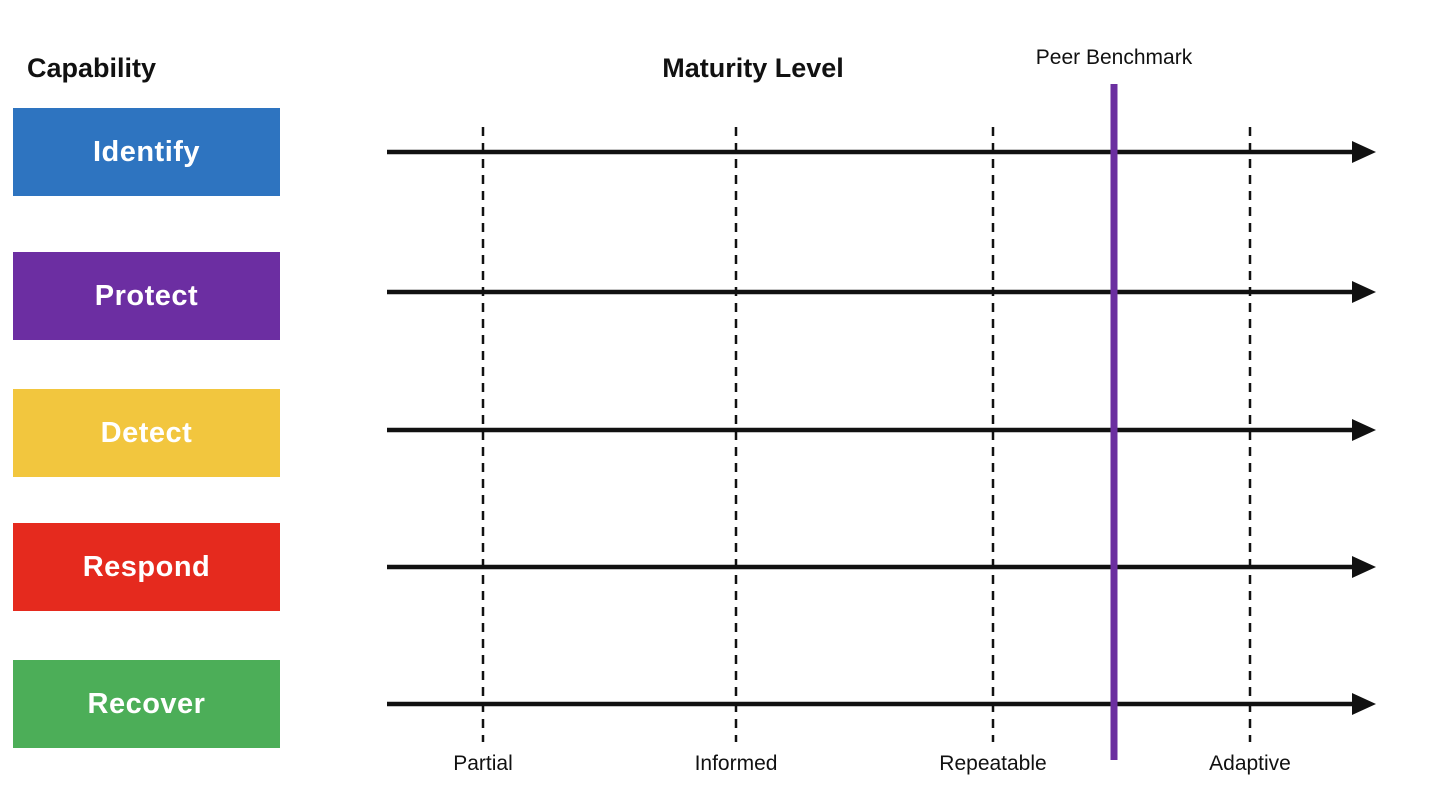 The image size is (1456, 800). Describe the element at coordinates (881, 152) in the screenshot. I see `axis-arrow-identify` at that location.